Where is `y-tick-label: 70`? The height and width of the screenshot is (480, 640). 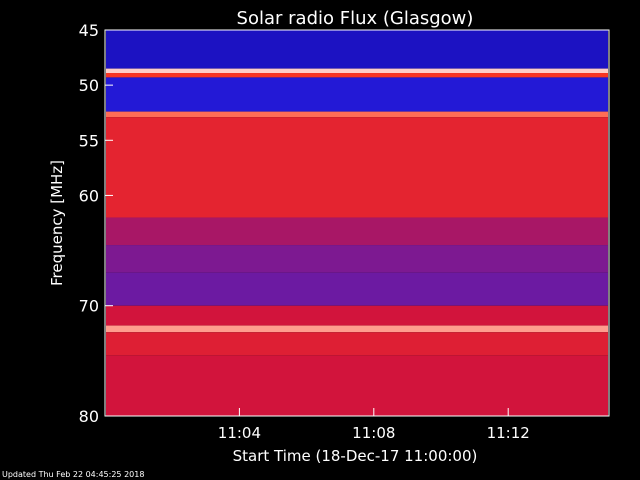 y-tick-label: 70 is located at coordinates (89, 306).